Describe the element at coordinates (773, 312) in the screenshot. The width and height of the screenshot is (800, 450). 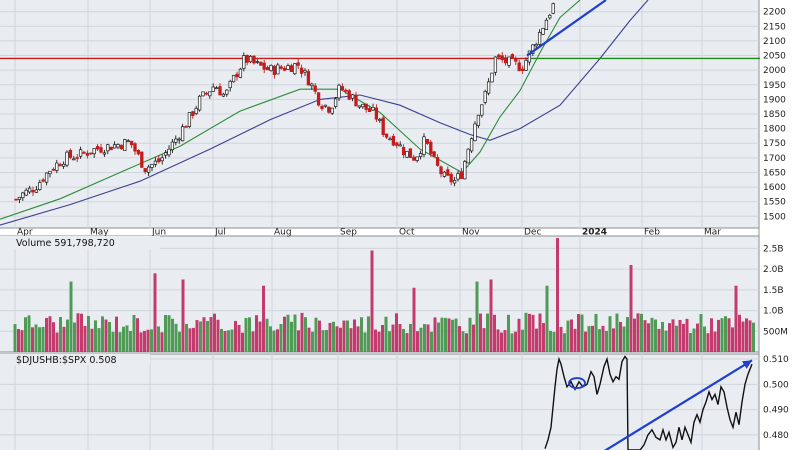
I see `volume-axis-label: 1.0B` at that location.